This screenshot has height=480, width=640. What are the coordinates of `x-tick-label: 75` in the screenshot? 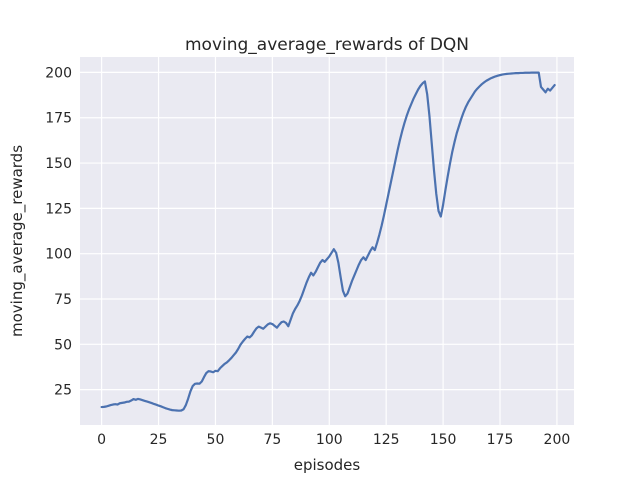 It's located at (272, 440).